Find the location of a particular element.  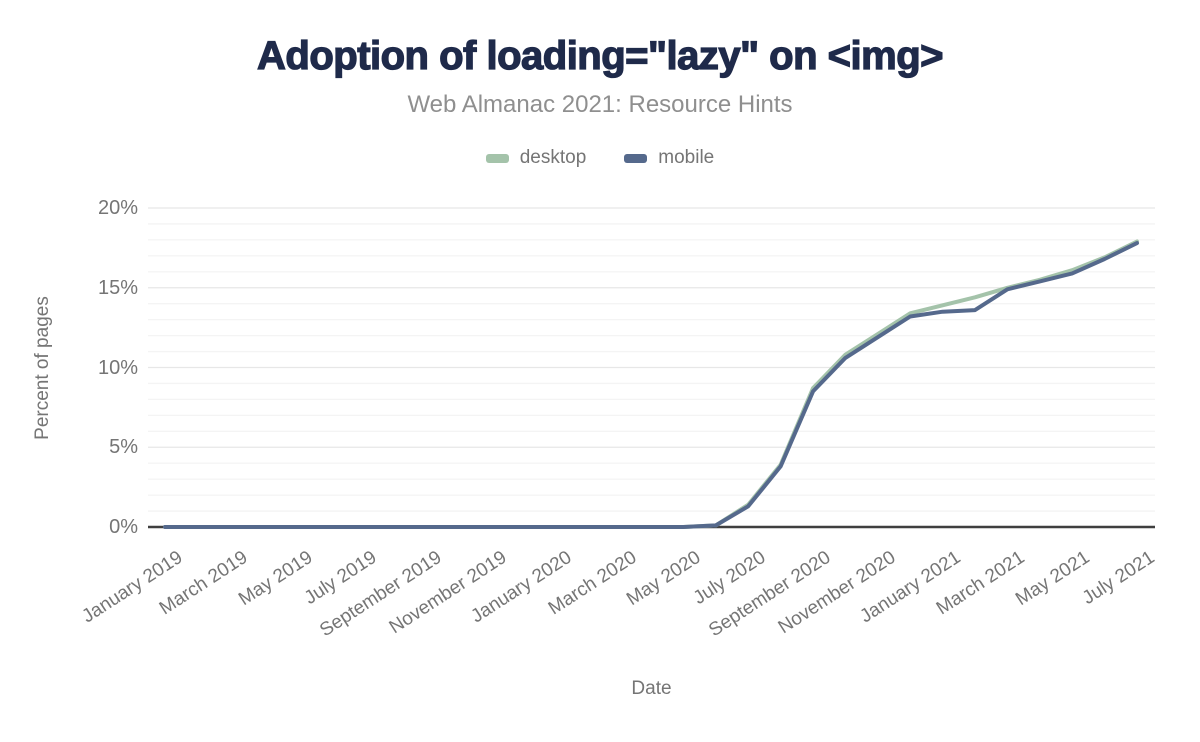

desktop-series-swatch-icon is located at coordinates (497, 158).